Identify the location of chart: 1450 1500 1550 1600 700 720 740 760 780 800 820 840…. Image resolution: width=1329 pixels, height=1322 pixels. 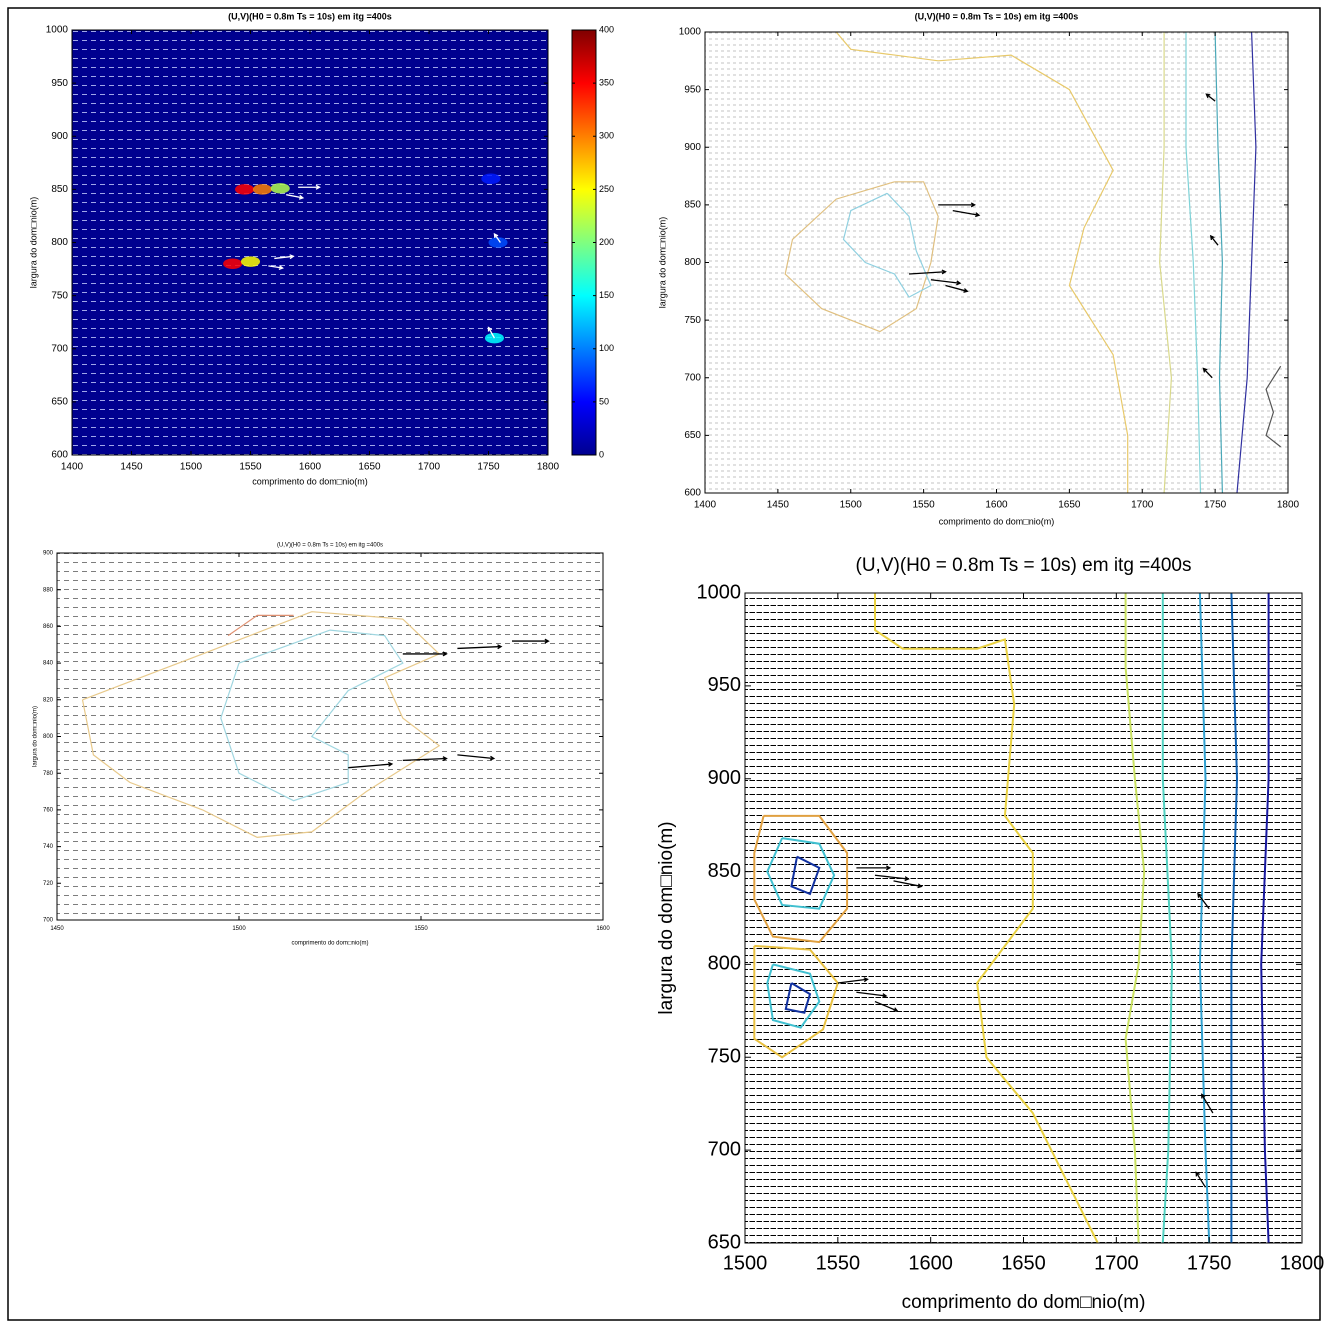
(322, 745).